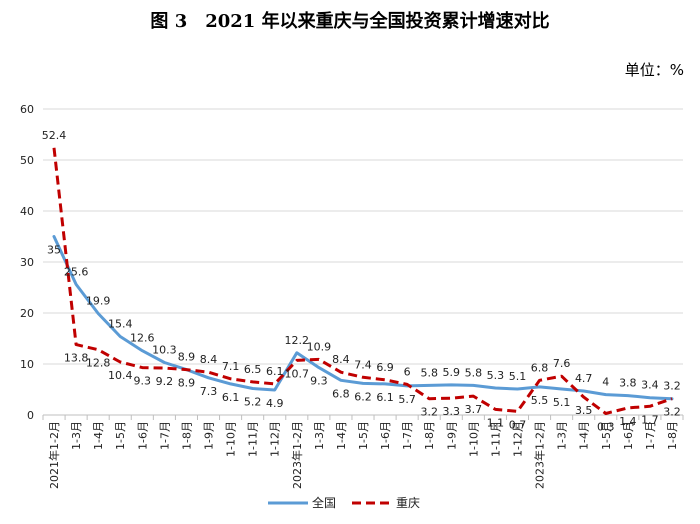  I want to click on data-label-national: 5.5, so click(540, 400).